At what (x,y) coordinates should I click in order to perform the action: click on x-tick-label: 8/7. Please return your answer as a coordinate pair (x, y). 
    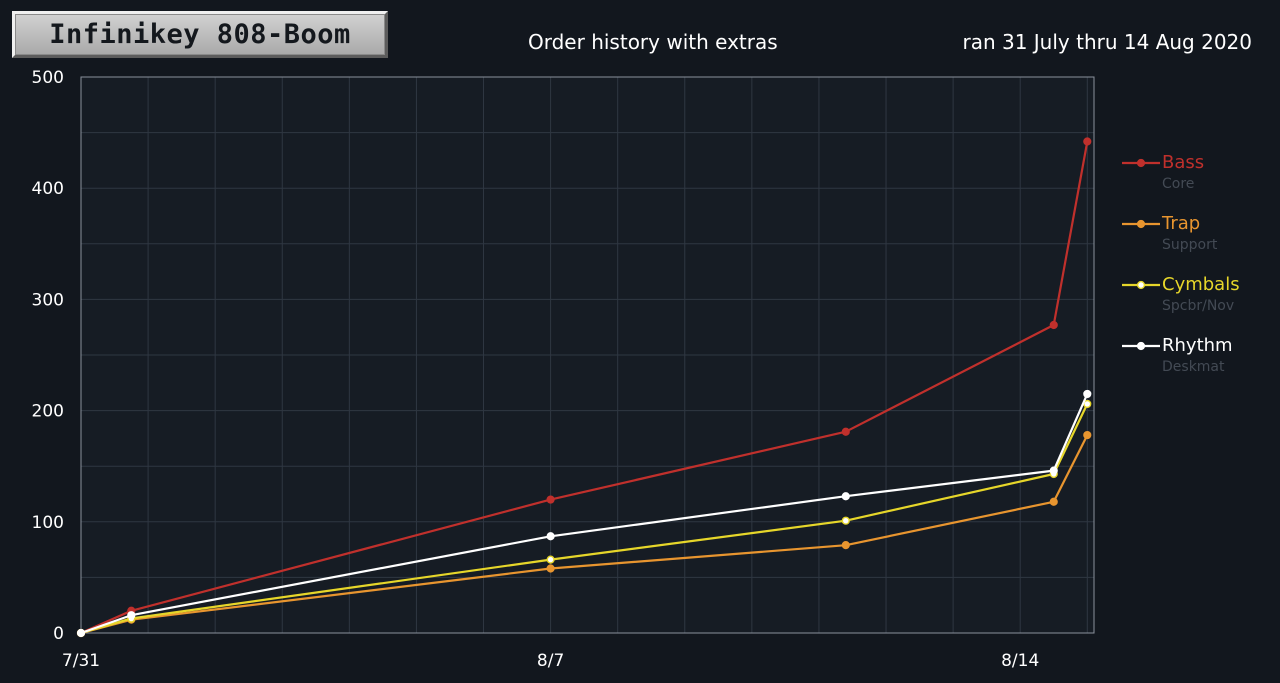
    Looking at the image, I should click on (550, 661).